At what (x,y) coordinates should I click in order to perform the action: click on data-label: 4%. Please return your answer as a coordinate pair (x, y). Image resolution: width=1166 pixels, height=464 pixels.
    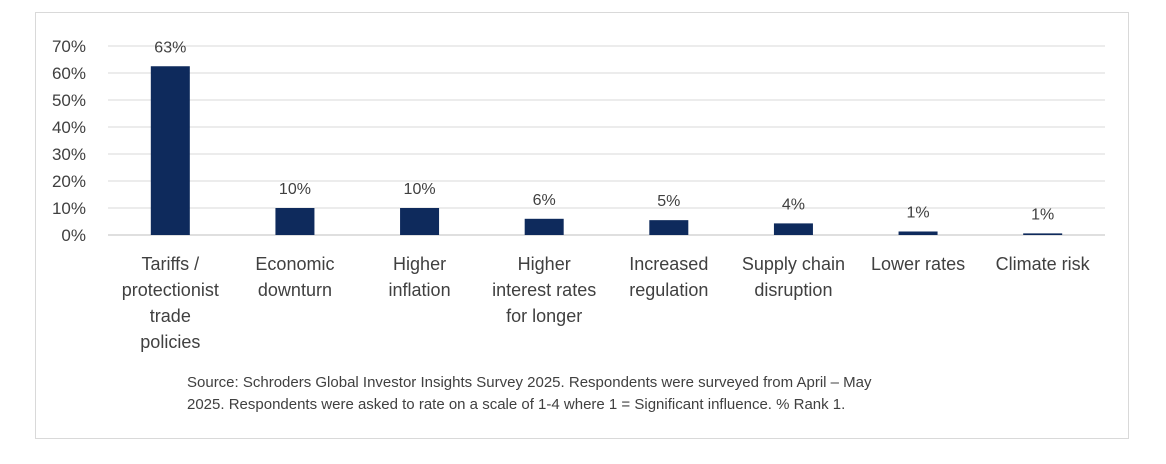
    Looking at the image, I should click on (793, 204).